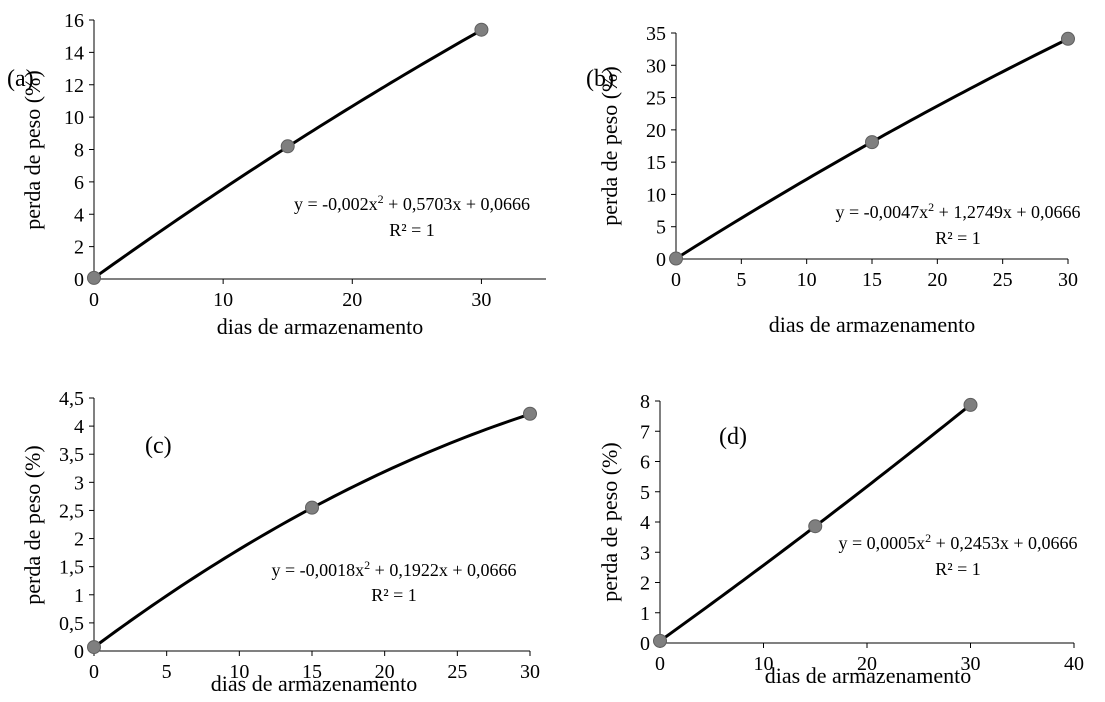 This screenshot has width=1105, height=702. I want to click on y-tick-label: 4,5, so click(71, 399).